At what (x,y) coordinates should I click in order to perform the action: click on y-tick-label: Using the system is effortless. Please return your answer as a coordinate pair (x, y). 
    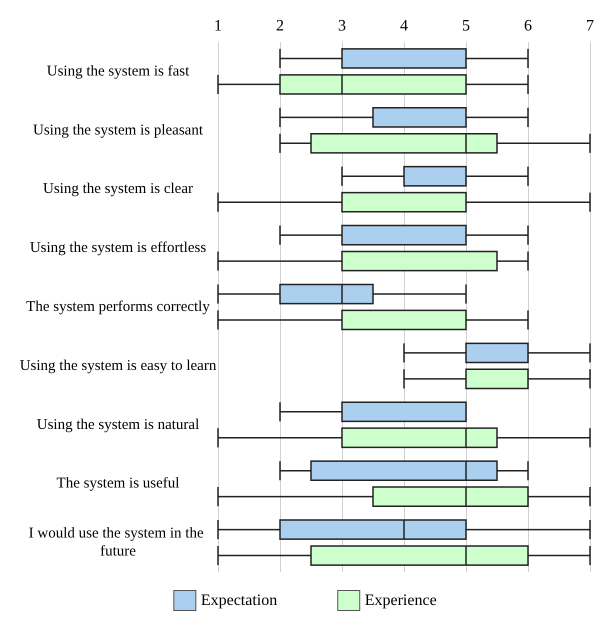
    Looking at the image, I should click on (118, 248).